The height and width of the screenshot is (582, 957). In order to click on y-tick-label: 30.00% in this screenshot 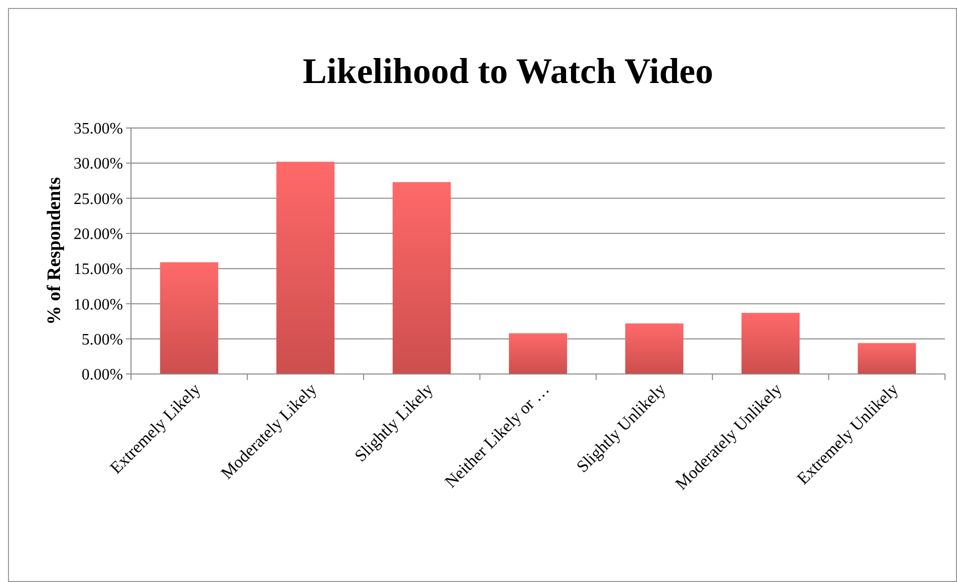, I will do `click(98, 164)`.